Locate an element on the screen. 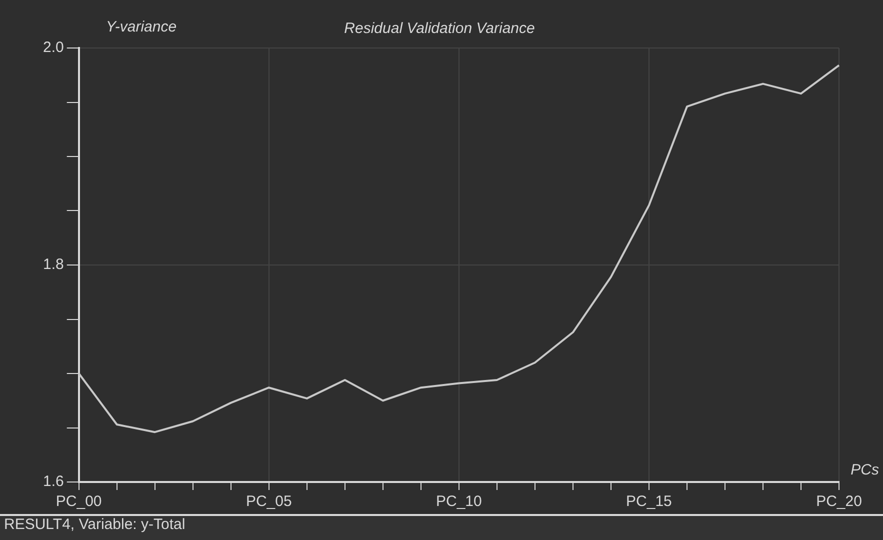  chart-title: Residual Validation Variance is located at coordinates (439, 29).